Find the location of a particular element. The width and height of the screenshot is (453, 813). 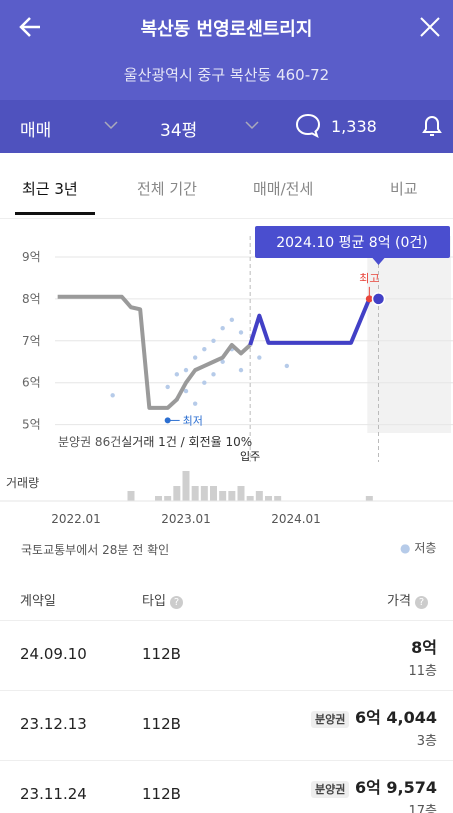

source: 국토교통부에서 28분 전 확인 is located at coordinates (95, 550).